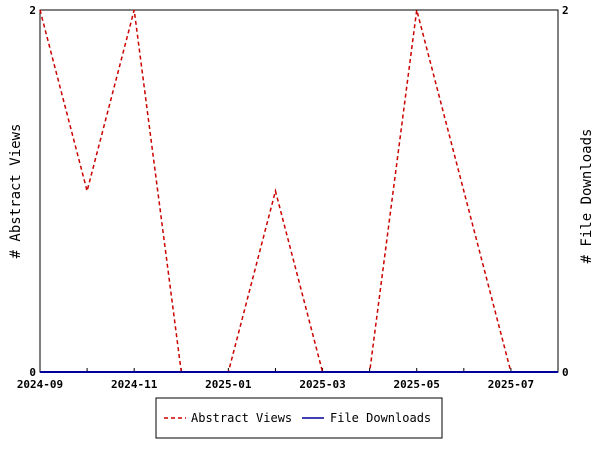 The width and height of the screenshot is (600, 450). I want to click on x-tick-label-2025-07: 2025-07, so click(511, 384).